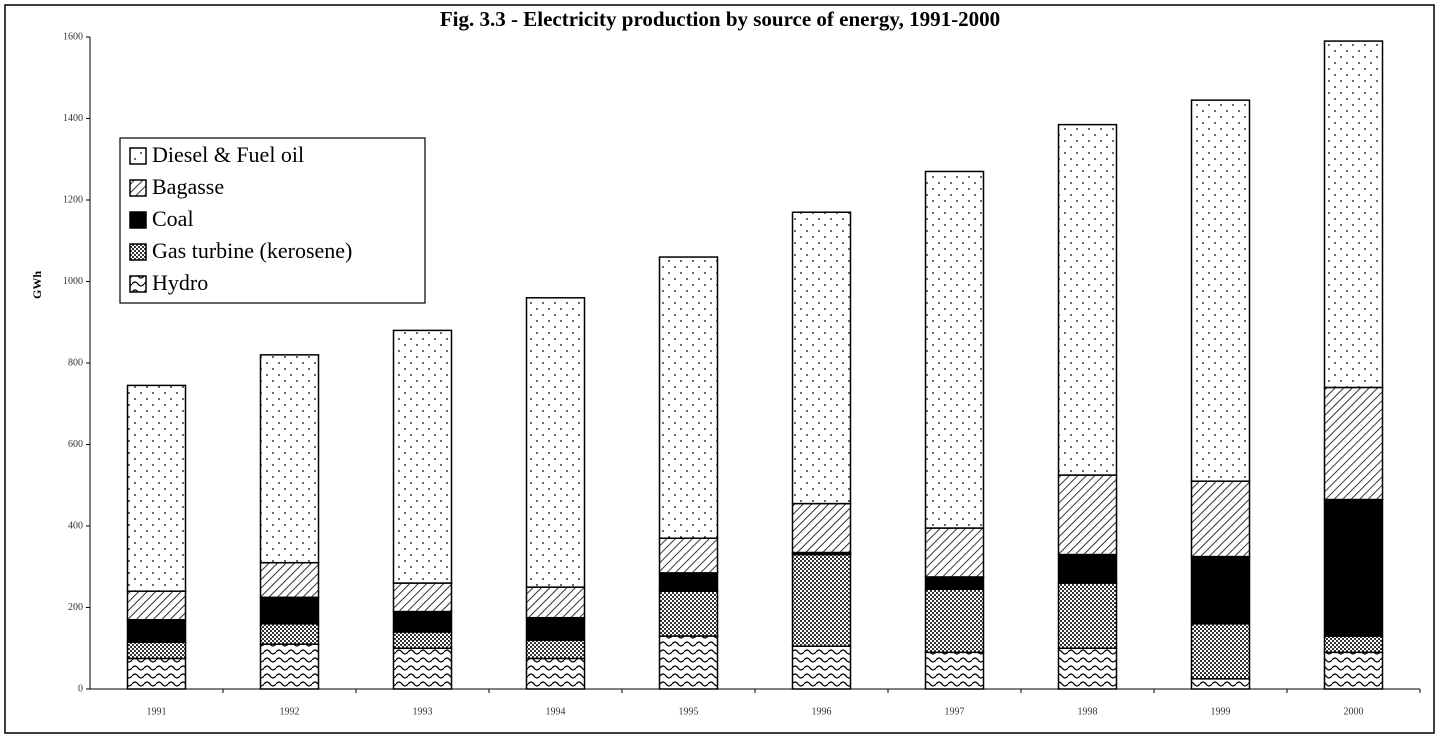 This screenshot has width=1439, height=738. I want to click on x-tick-label: 1996, so click(822, 711).